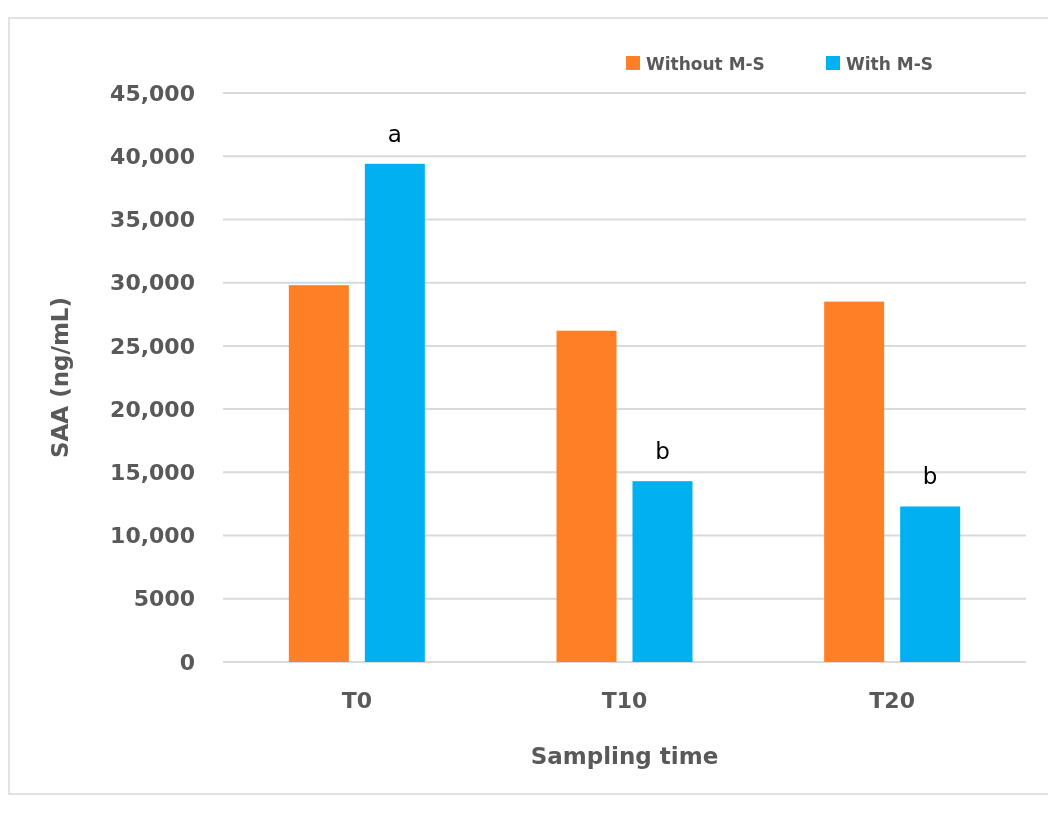 This screenshot has width=1048, height=814. What do you see at coordinates (152, 536) in the screenshot?
I see `y-tick-label: 10,000` at bounding box center [152, 536].